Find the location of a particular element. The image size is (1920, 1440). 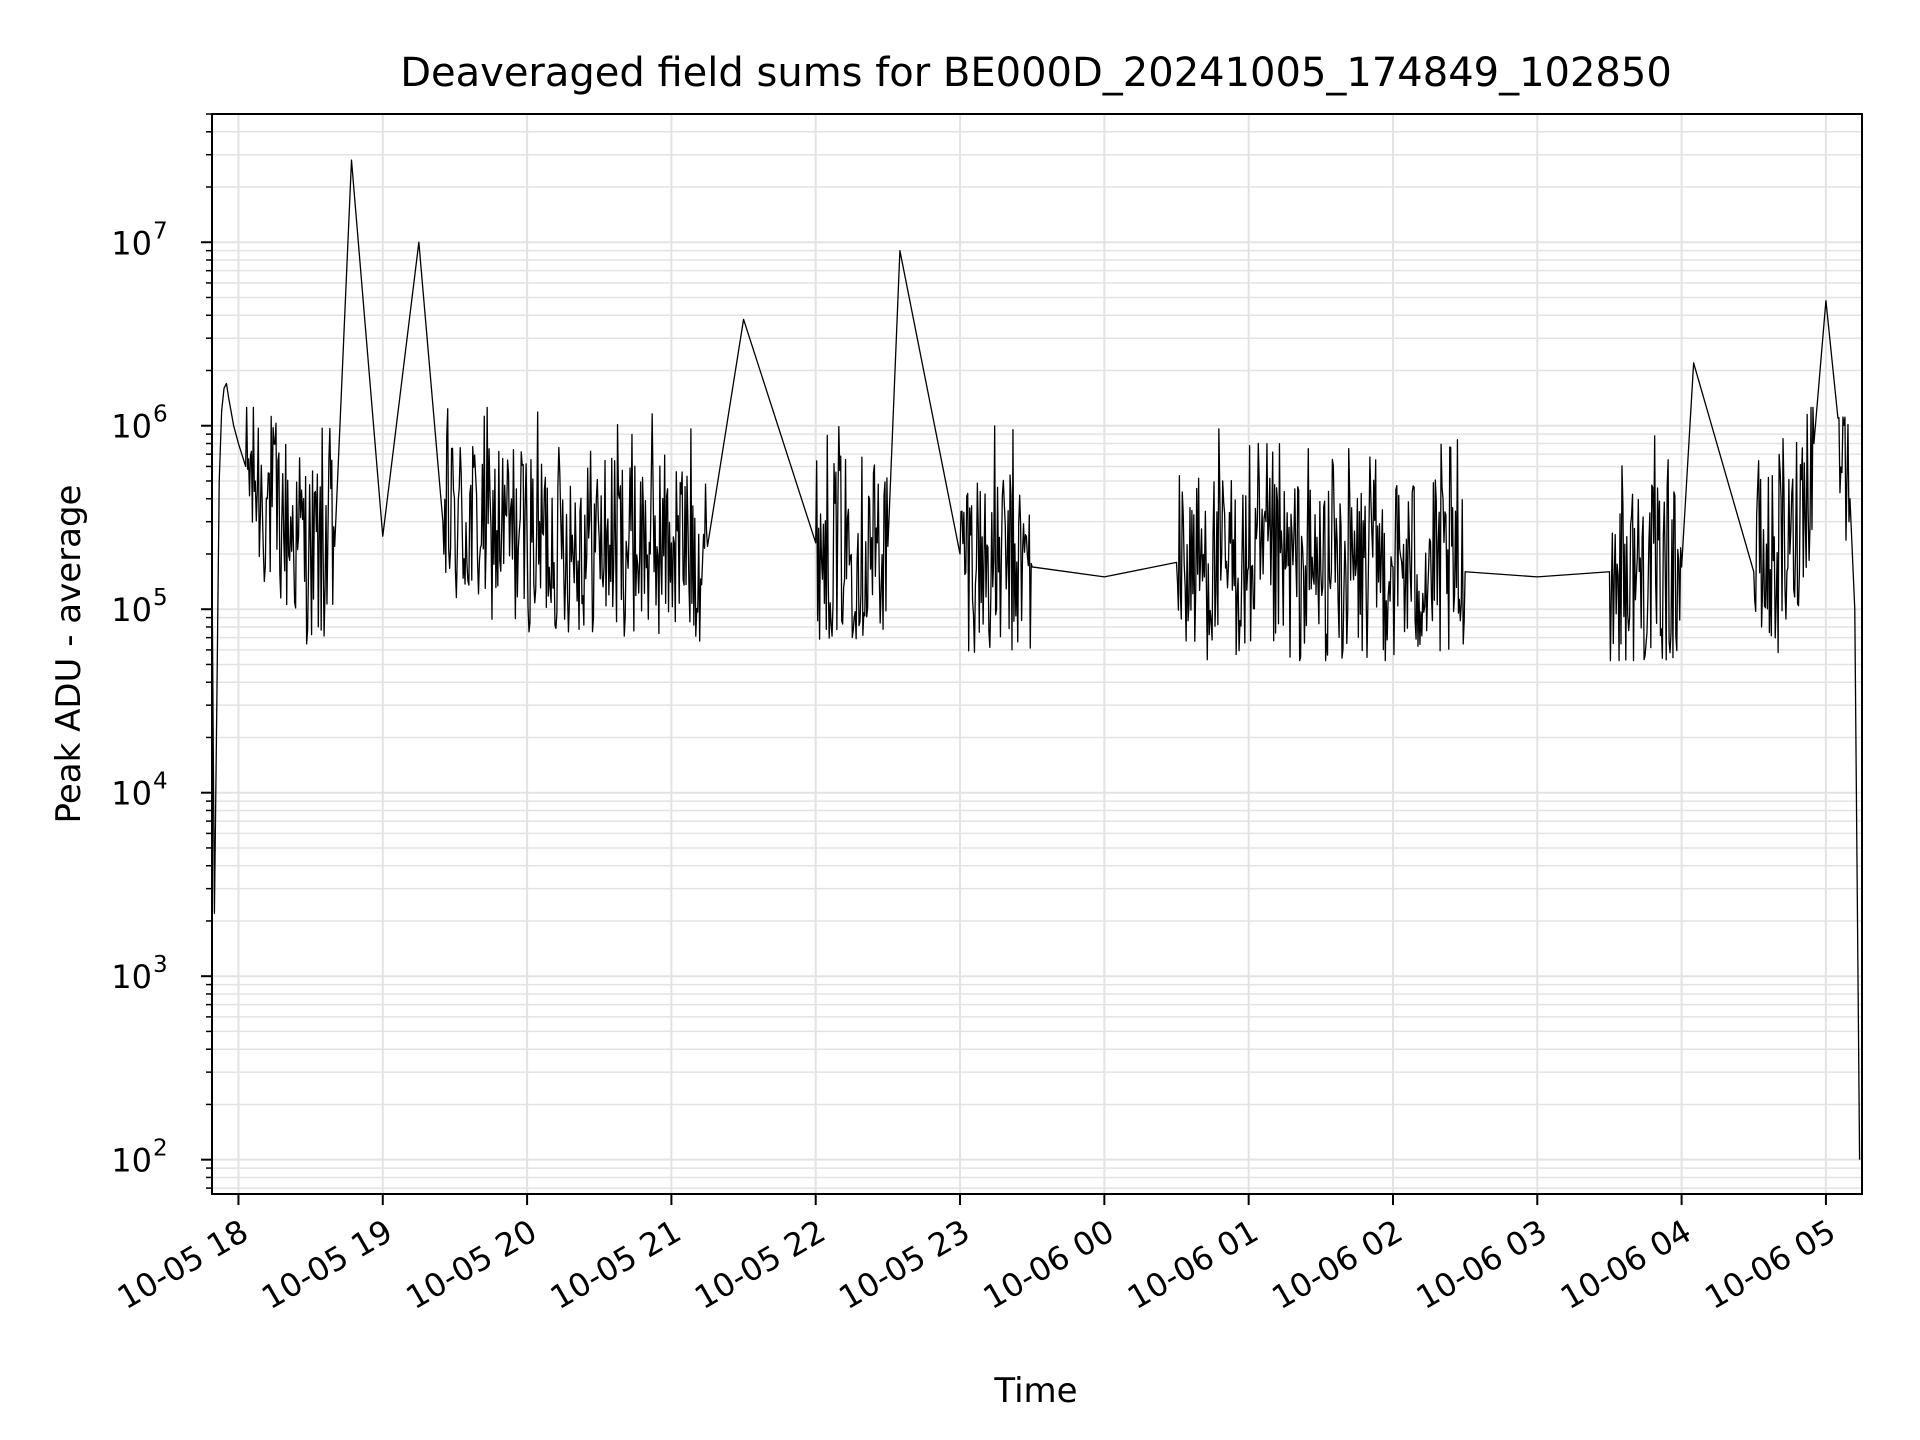

y-tick-exponent: 3 is located at coordinates (160, 965).